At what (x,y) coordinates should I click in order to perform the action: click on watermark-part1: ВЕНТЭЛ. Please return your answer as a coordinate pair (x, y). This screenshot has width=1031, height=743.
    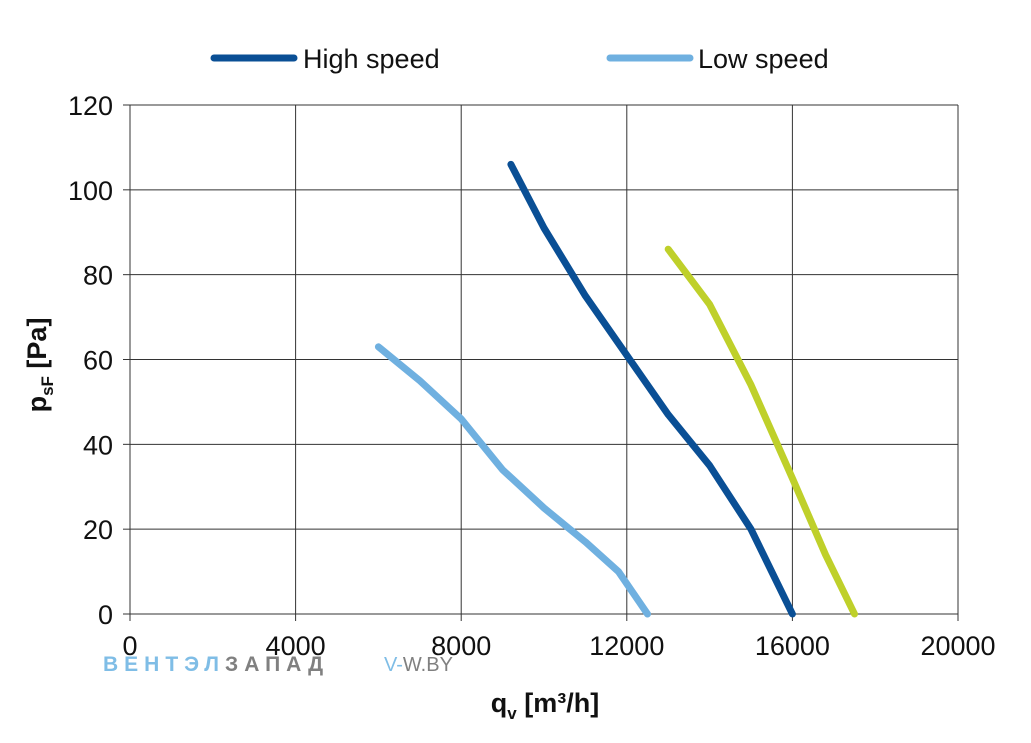
    Looking at the image, I should click on (164, 664).